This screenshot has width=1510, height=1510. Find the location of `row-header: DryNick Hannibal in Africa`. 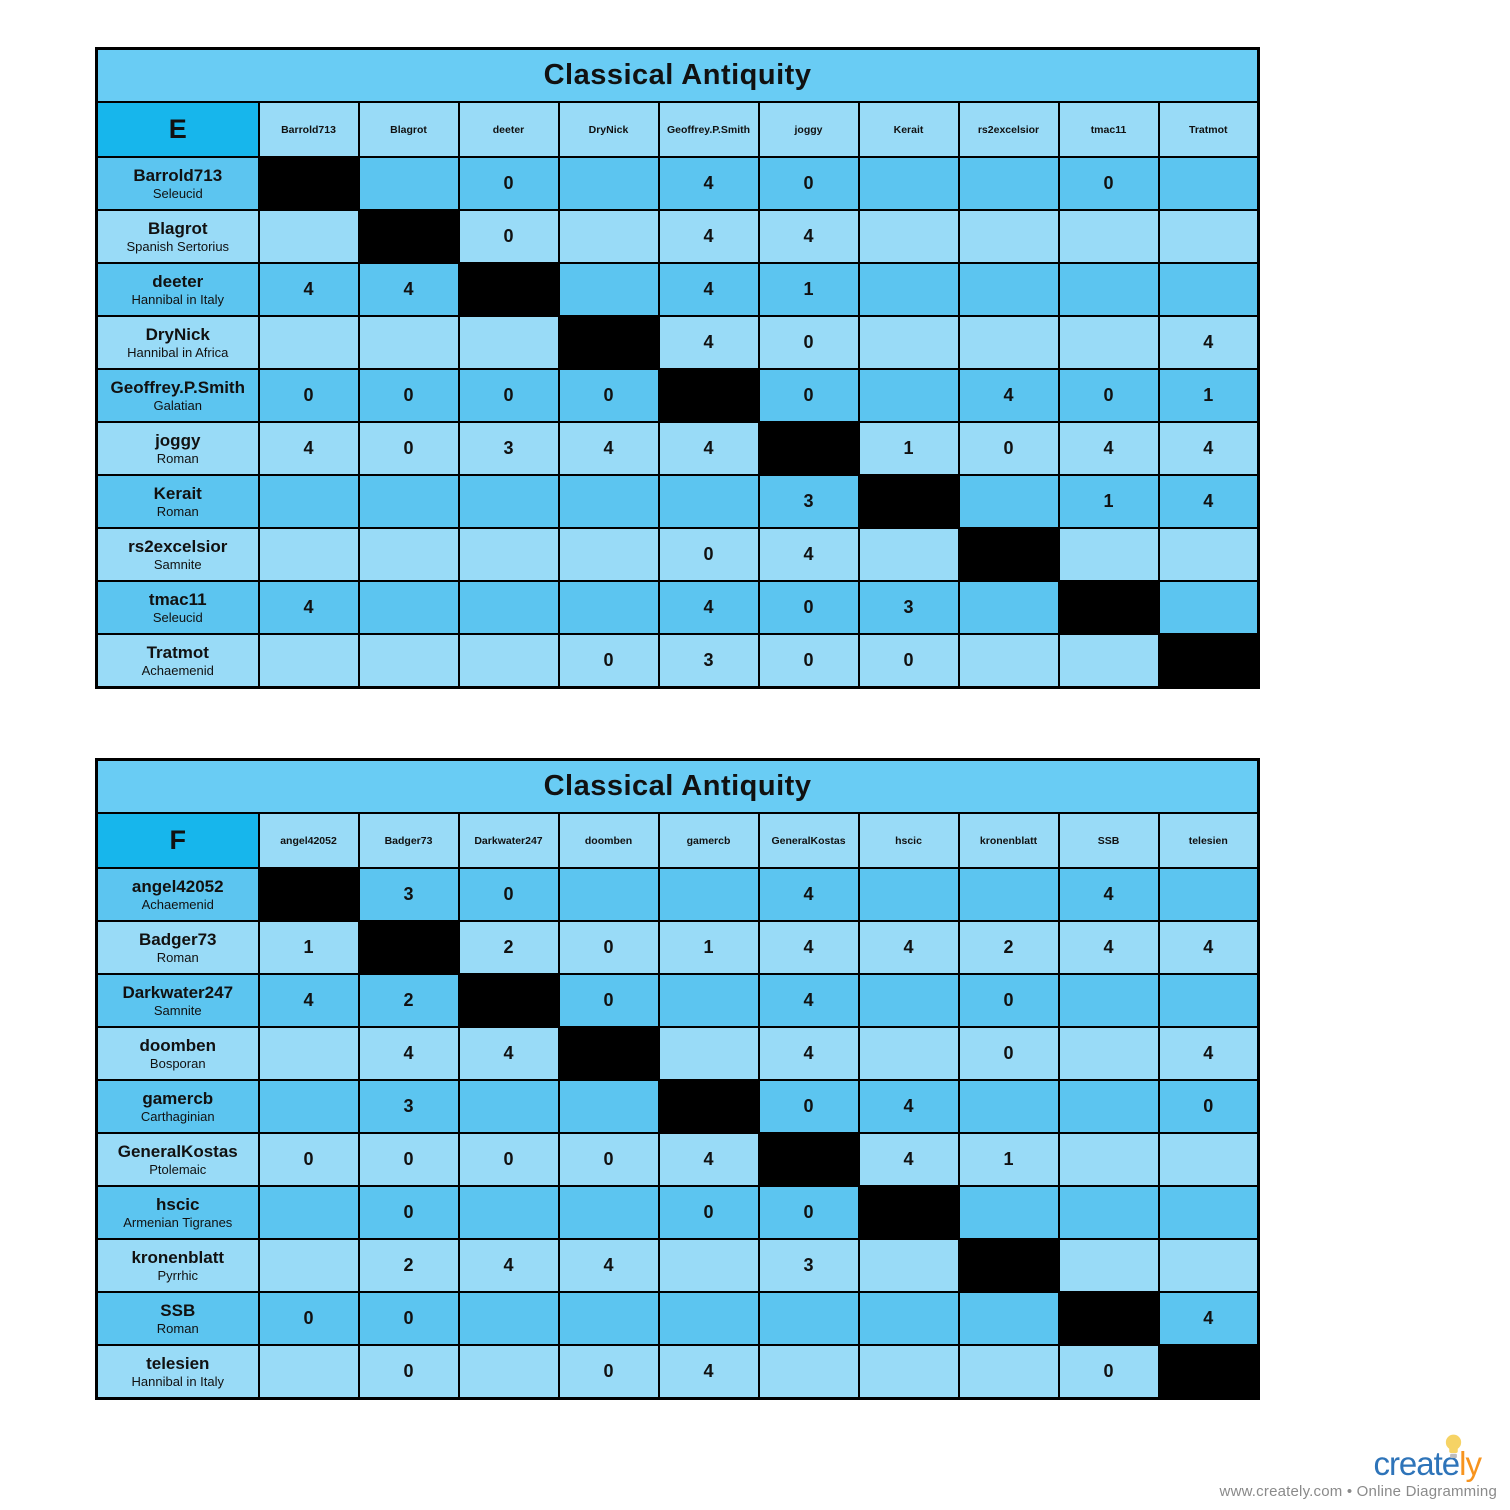

row-header: DryNick Hannibal in Africa is located at coordinates (177, 342).